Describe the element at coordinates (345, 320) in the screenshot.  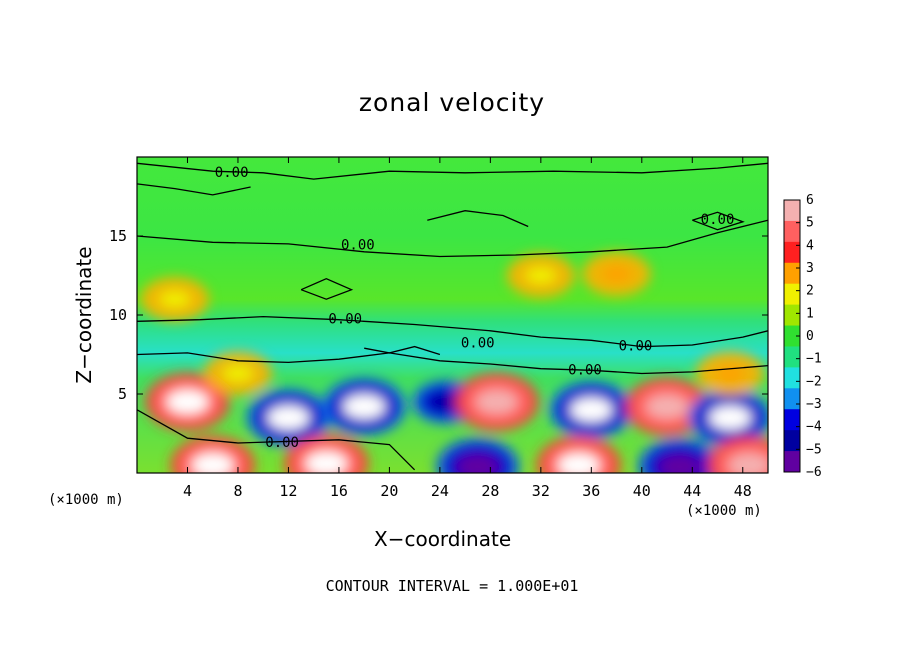
I see `contour-label-3: 0.00` at that location.